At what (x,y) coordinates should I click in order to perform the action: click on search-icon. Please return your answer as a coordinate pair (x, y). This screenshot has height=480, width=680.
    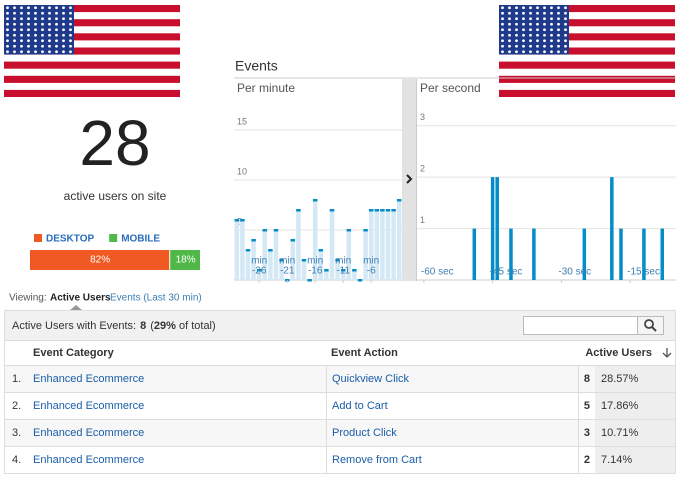
    Looking at the image, I should click on (654, 329).